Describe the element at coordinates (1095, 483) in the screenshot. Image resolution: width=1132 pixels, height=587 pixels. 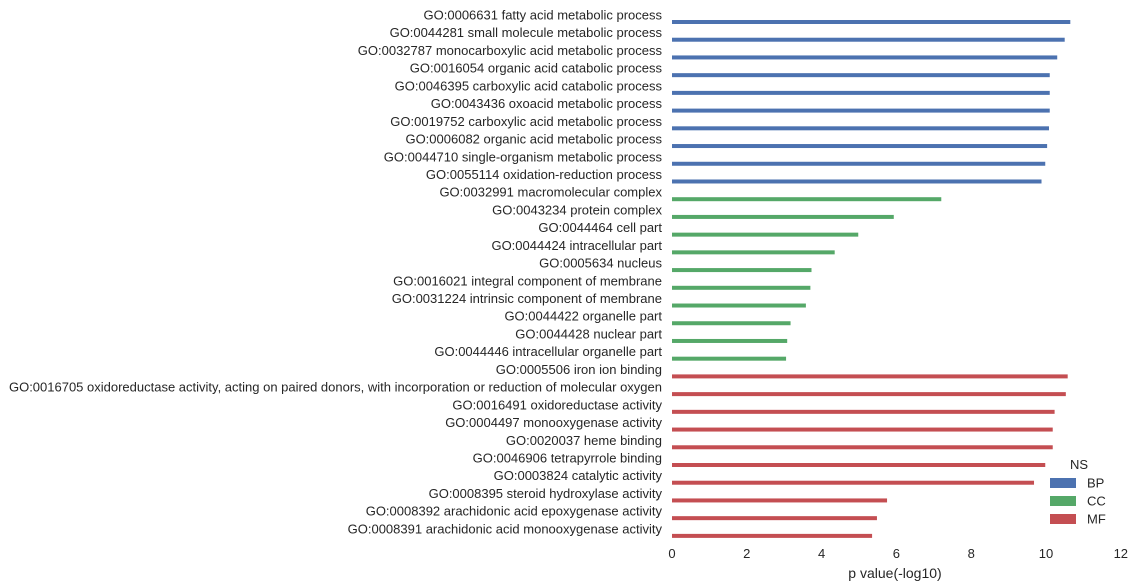
I see `legend-label: BP` at that location.